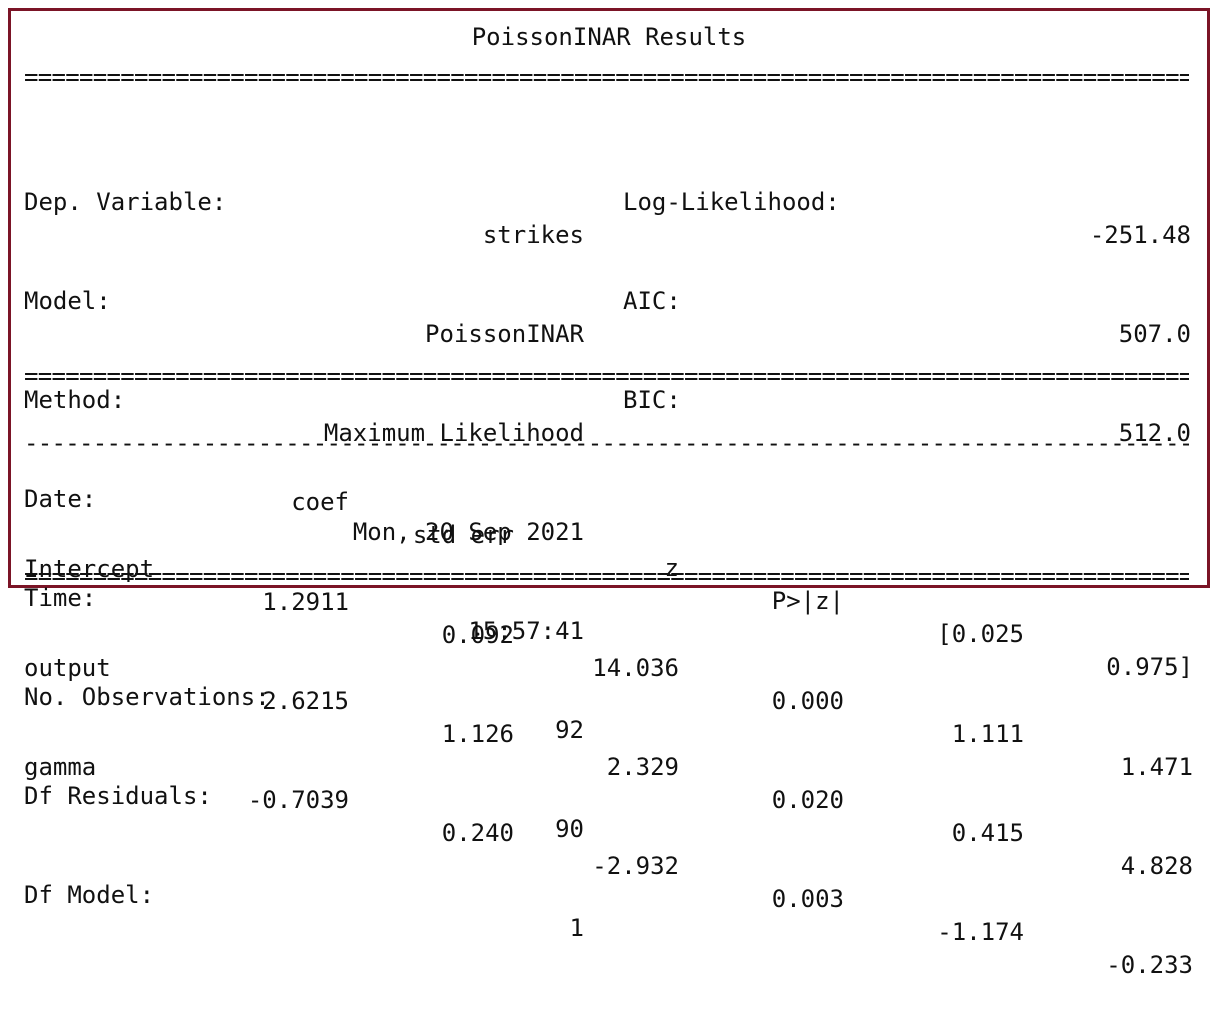  I want to click on info-value: strikes, so click(533, 235).